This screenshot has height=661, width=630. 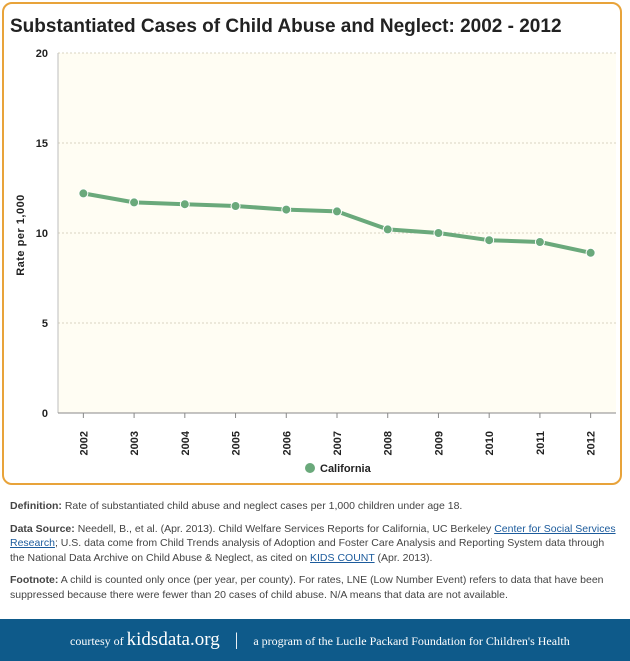 I want to click on data-point-2009, so click(x=438, y=233).